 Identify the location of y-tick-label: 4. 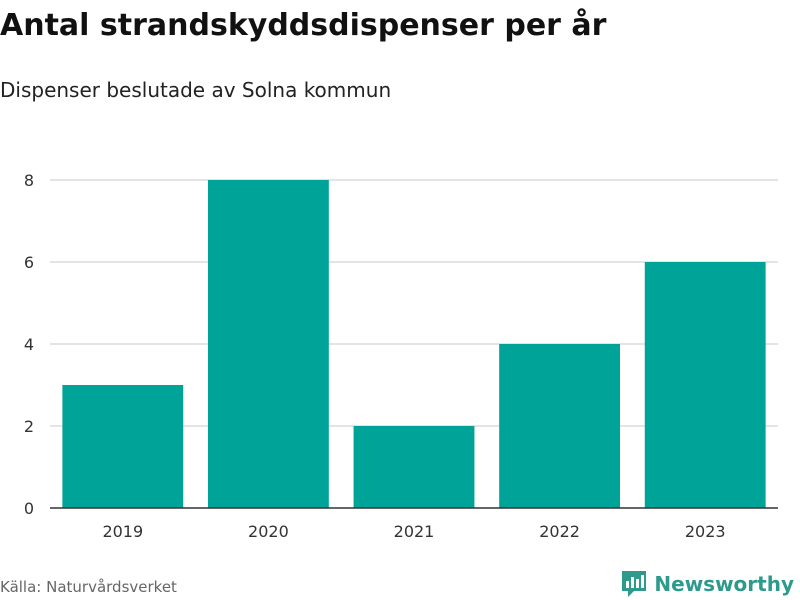
(29, 344).